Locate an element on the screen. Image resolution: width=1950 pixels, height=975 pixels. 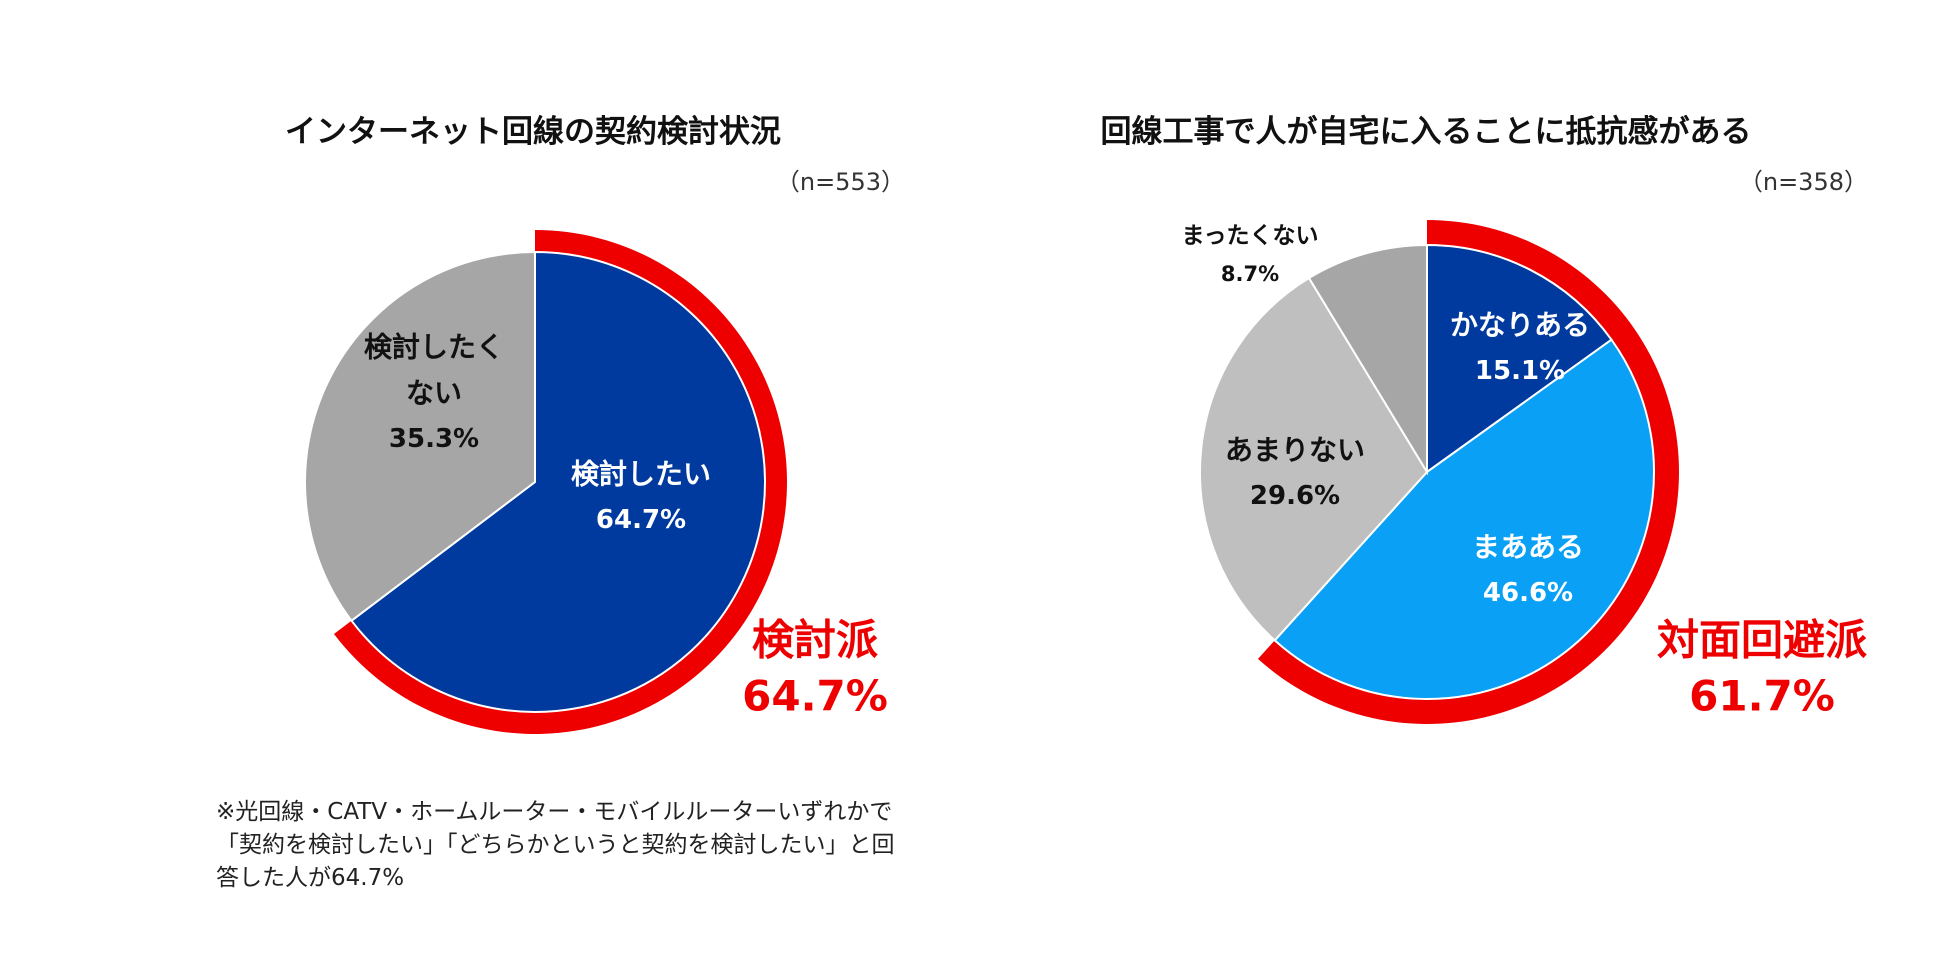
chart1-slice-1-value: 64.7% is located at coordinates (641, 520).